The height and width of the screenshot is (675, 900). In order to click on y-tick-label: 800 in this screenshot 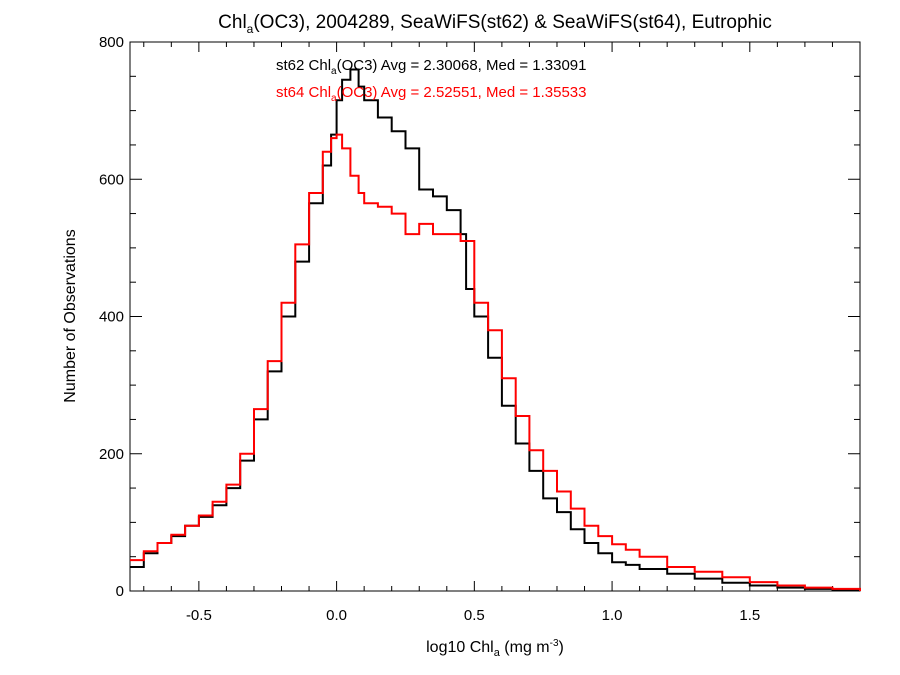, I will do `click(111, 42)`.